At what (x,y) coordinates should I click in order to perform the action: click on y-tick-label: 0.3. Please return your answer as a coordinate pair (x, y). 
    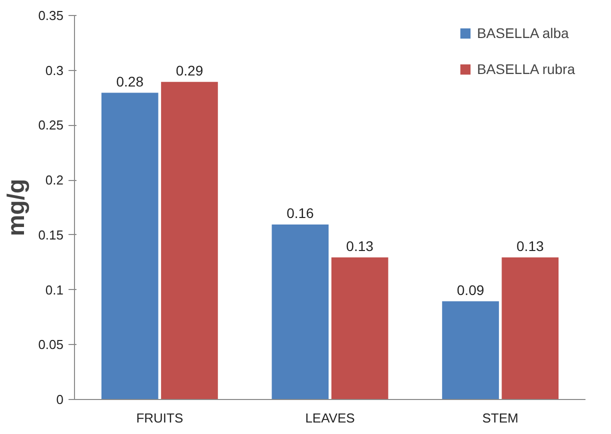
    Looking at the image, I should click on (54, 70).